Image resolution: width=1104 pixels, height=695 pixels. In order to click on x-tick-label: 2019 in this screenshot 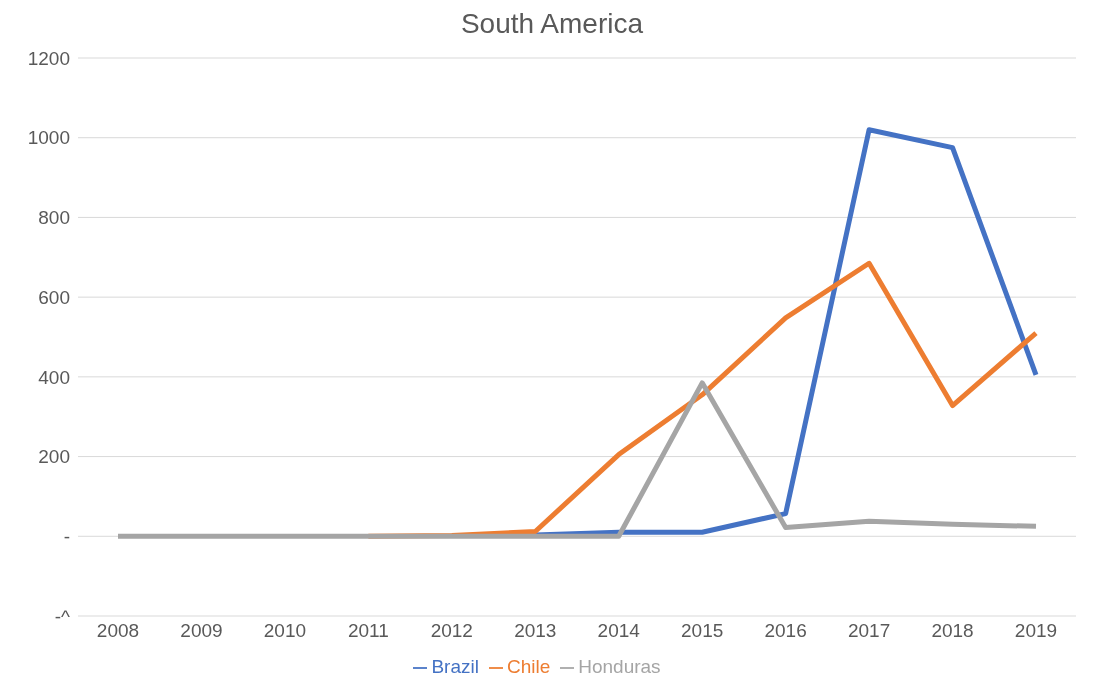, I will do `click(1036, 631)`.